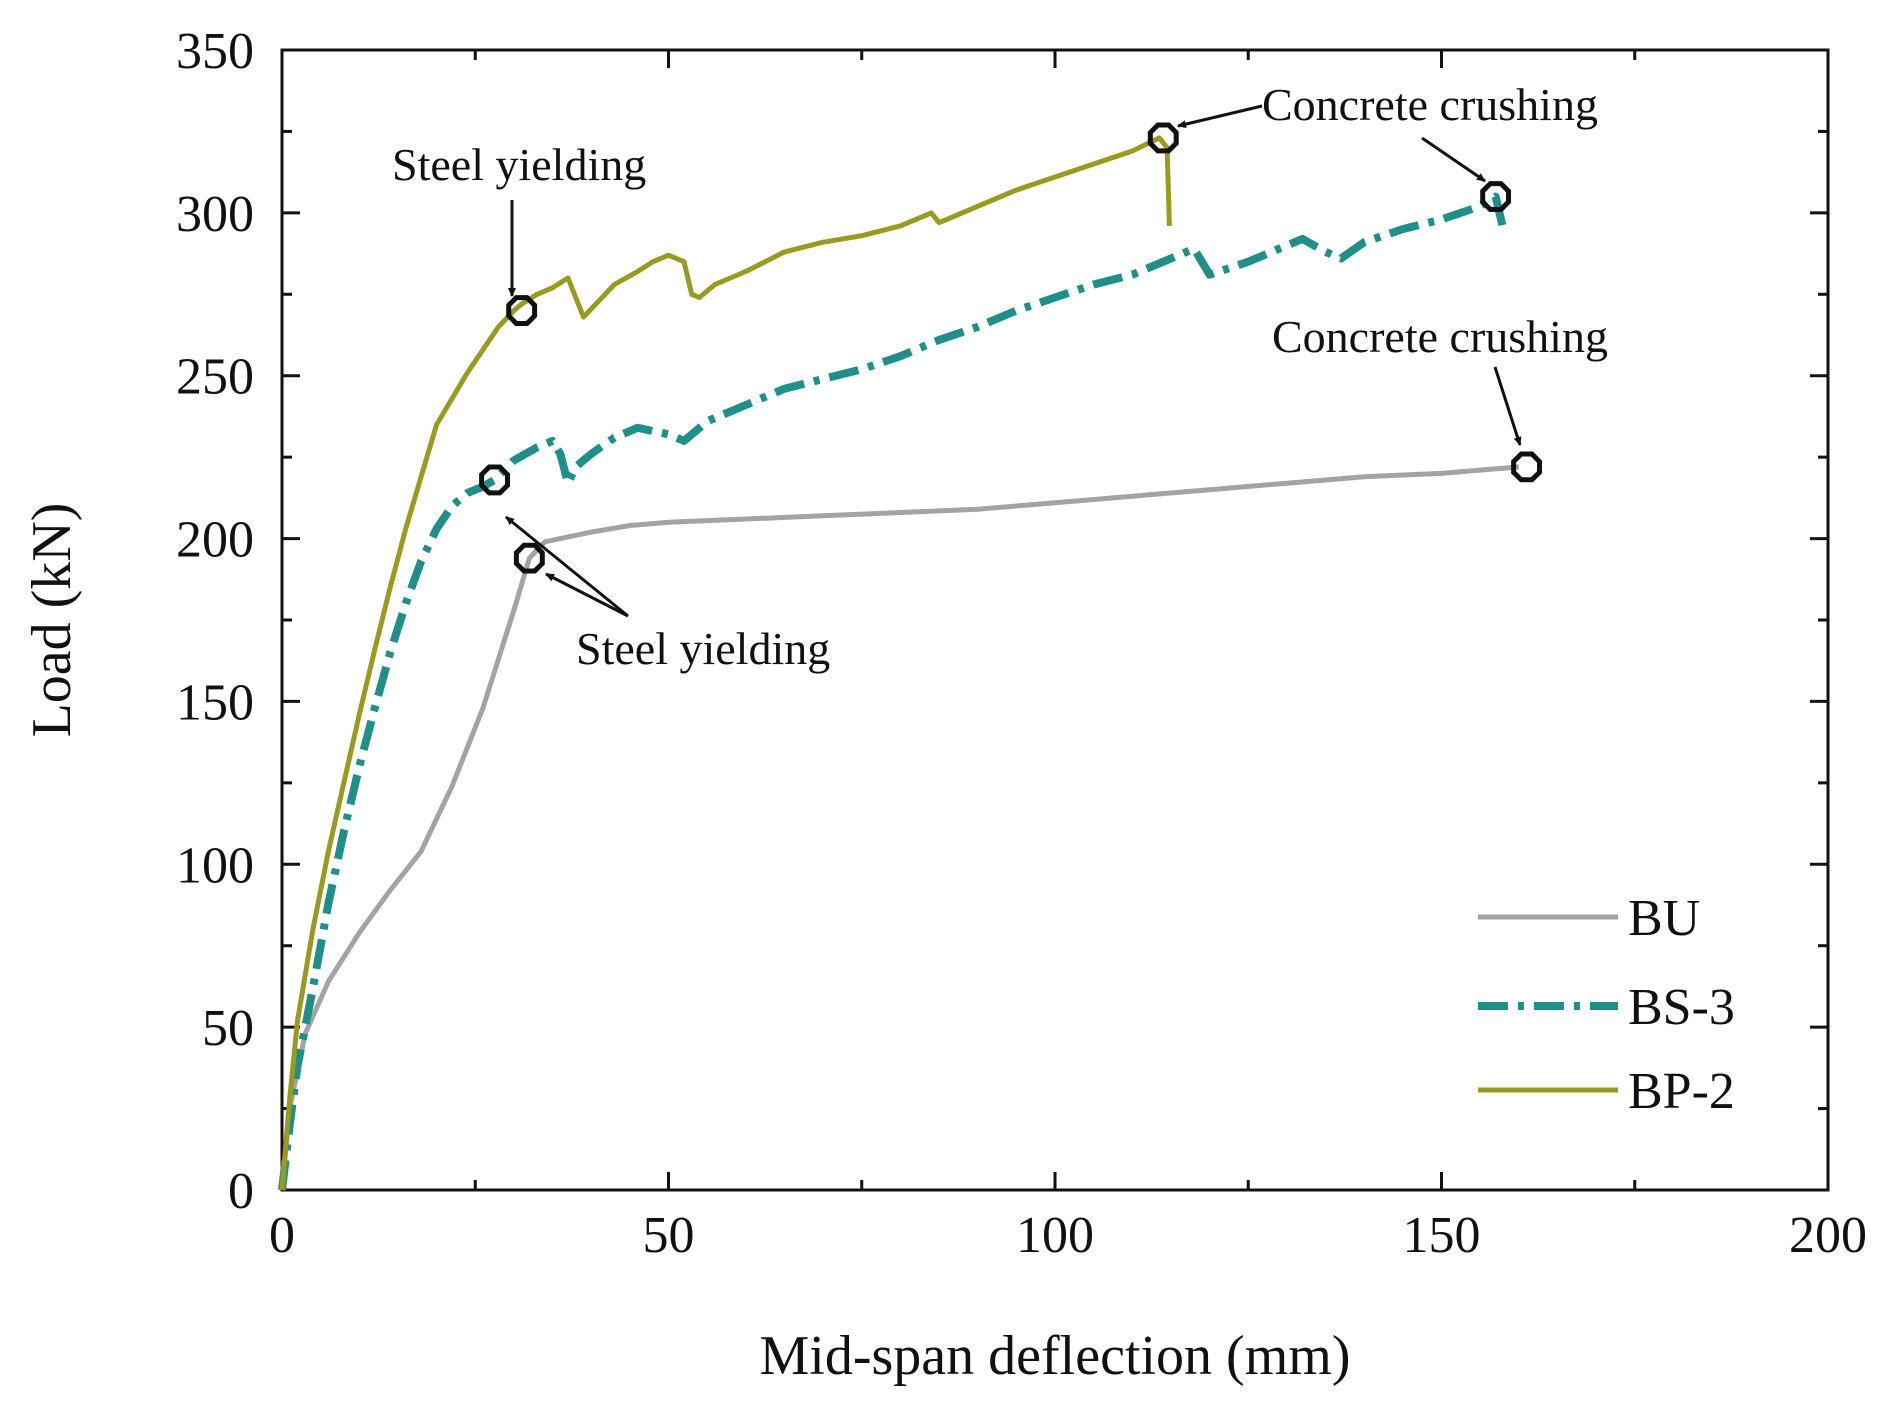 Image resolution: width=1887 pixels, height=1404 pixels. What do you see at coordinates (241, 1191) in the screenshot?
I see `y-tick-label: 0` at bounding box center [241, 1191].